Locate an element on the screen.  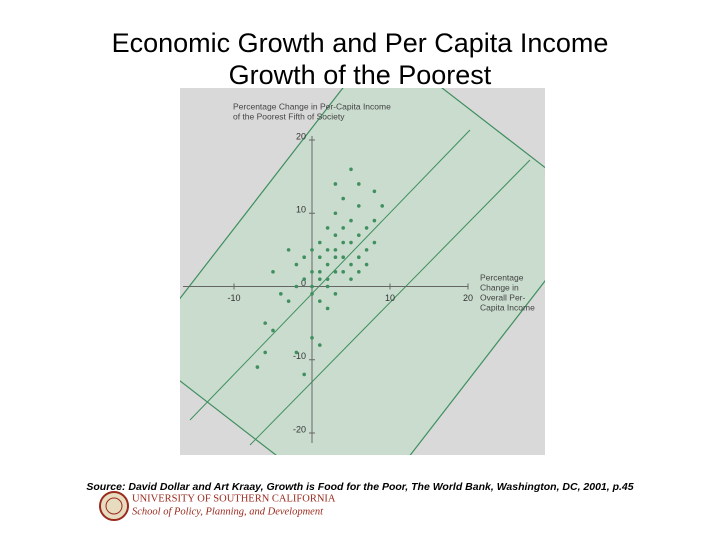
slide-title: Growth of the Poorest is located at coordinates (360, 75).